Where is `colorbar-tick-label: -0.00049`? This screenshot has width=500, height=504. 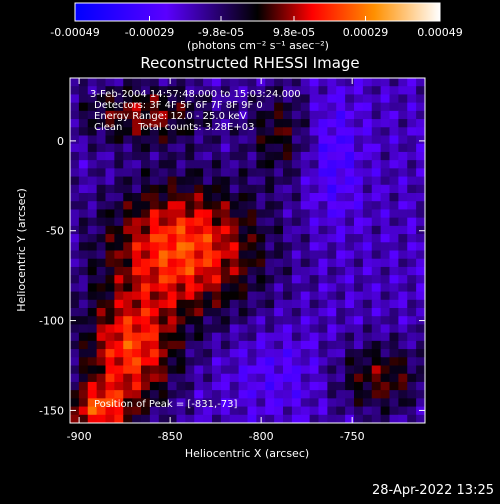
colorbar-tick-label: -0.00049 is located at coordinates (74, 32).